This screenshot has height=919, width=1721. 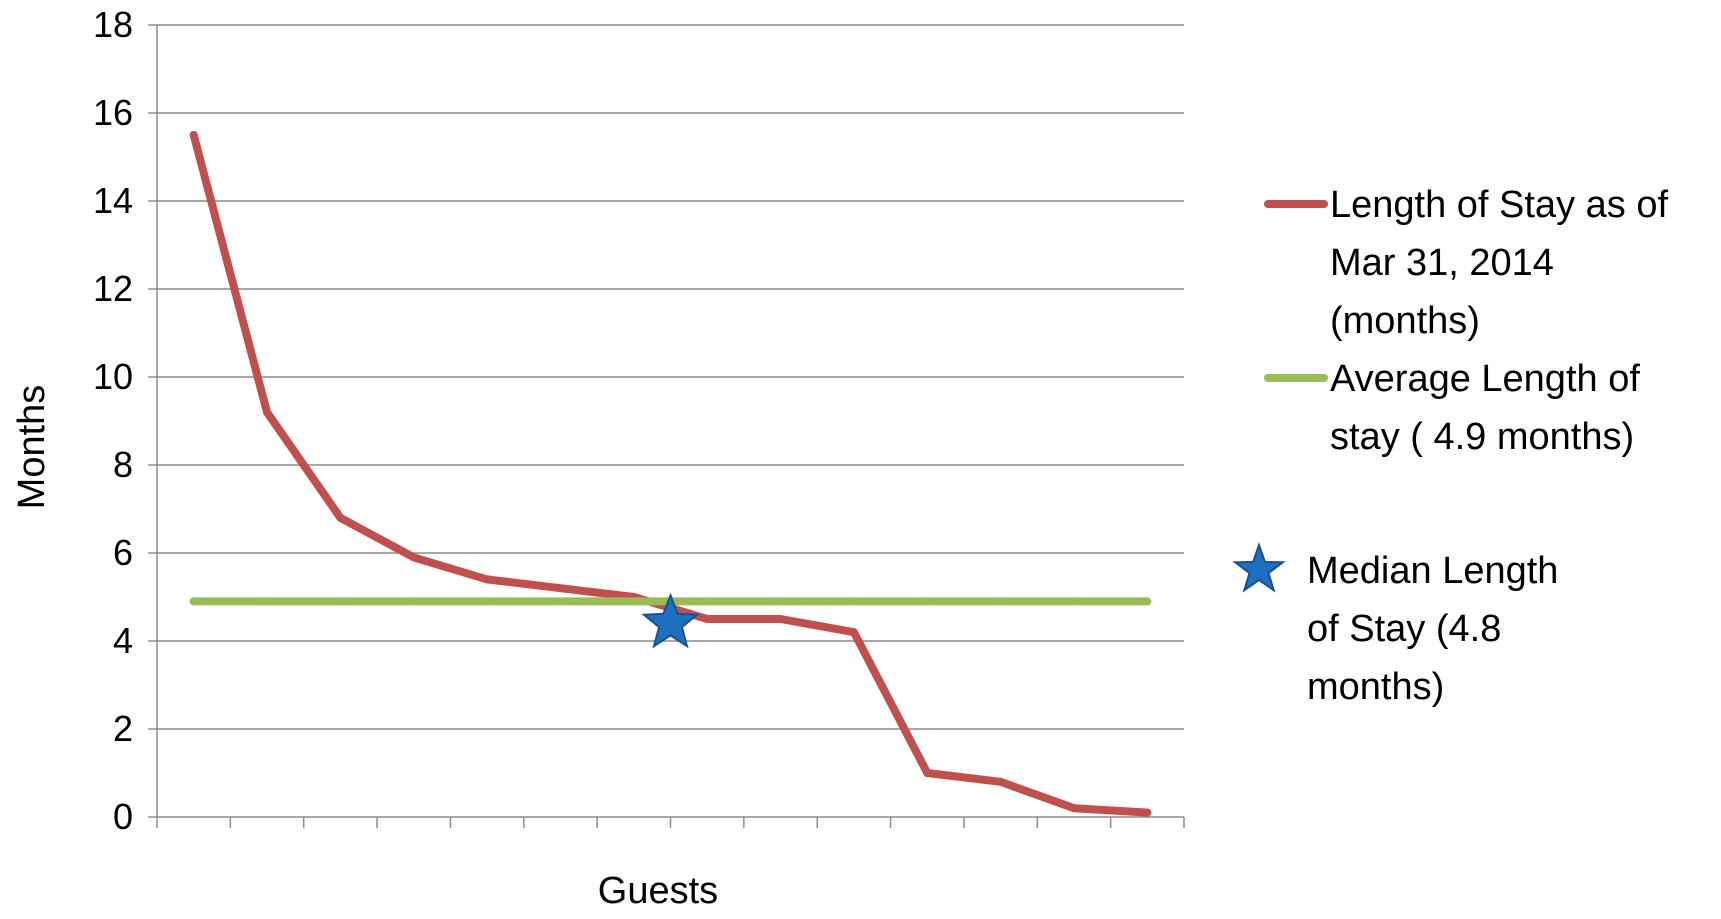 I want to click on markers, so click(x=670, y=620).